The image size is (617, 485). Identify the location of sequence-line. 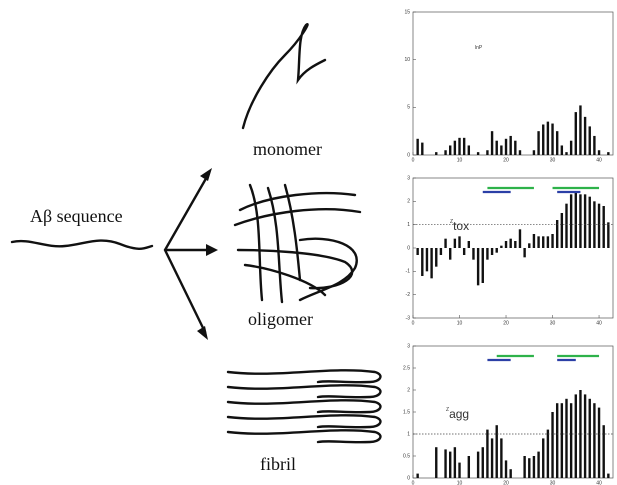
(82, 244).